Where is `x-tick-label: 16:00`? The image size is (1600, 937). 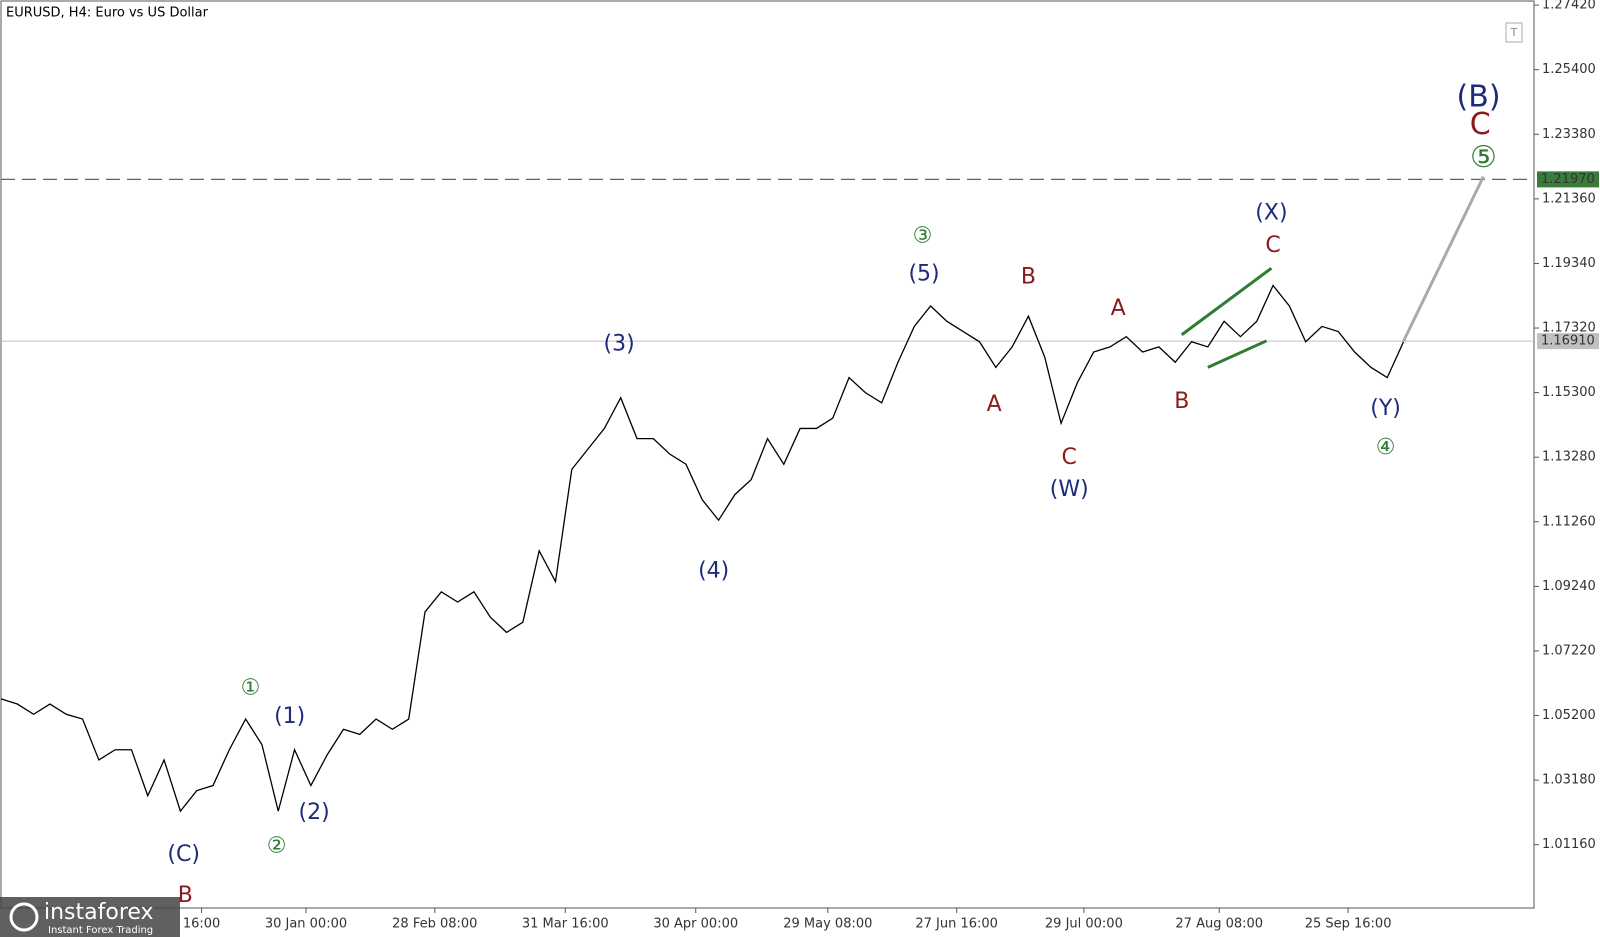
x-tick-label: 16:00 is located at coordinates (201, 924).